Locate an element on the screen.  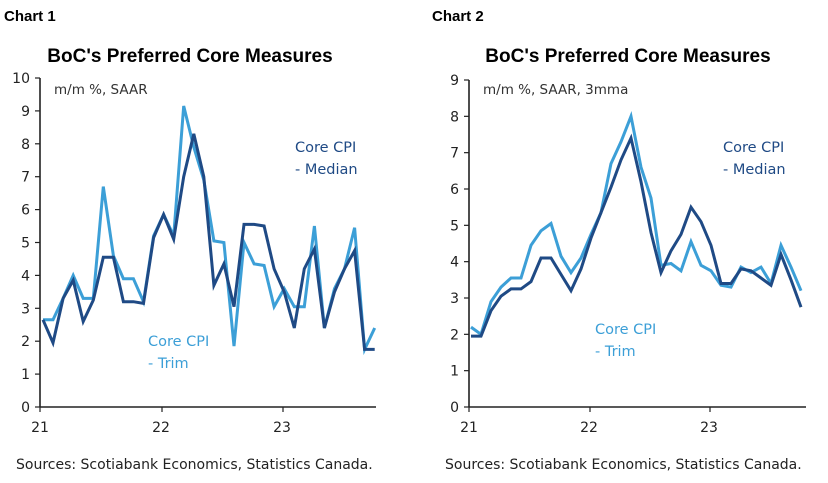
chart-subtitle: m/m %, SAAR, 3mma is located at coordinates (555, 90).